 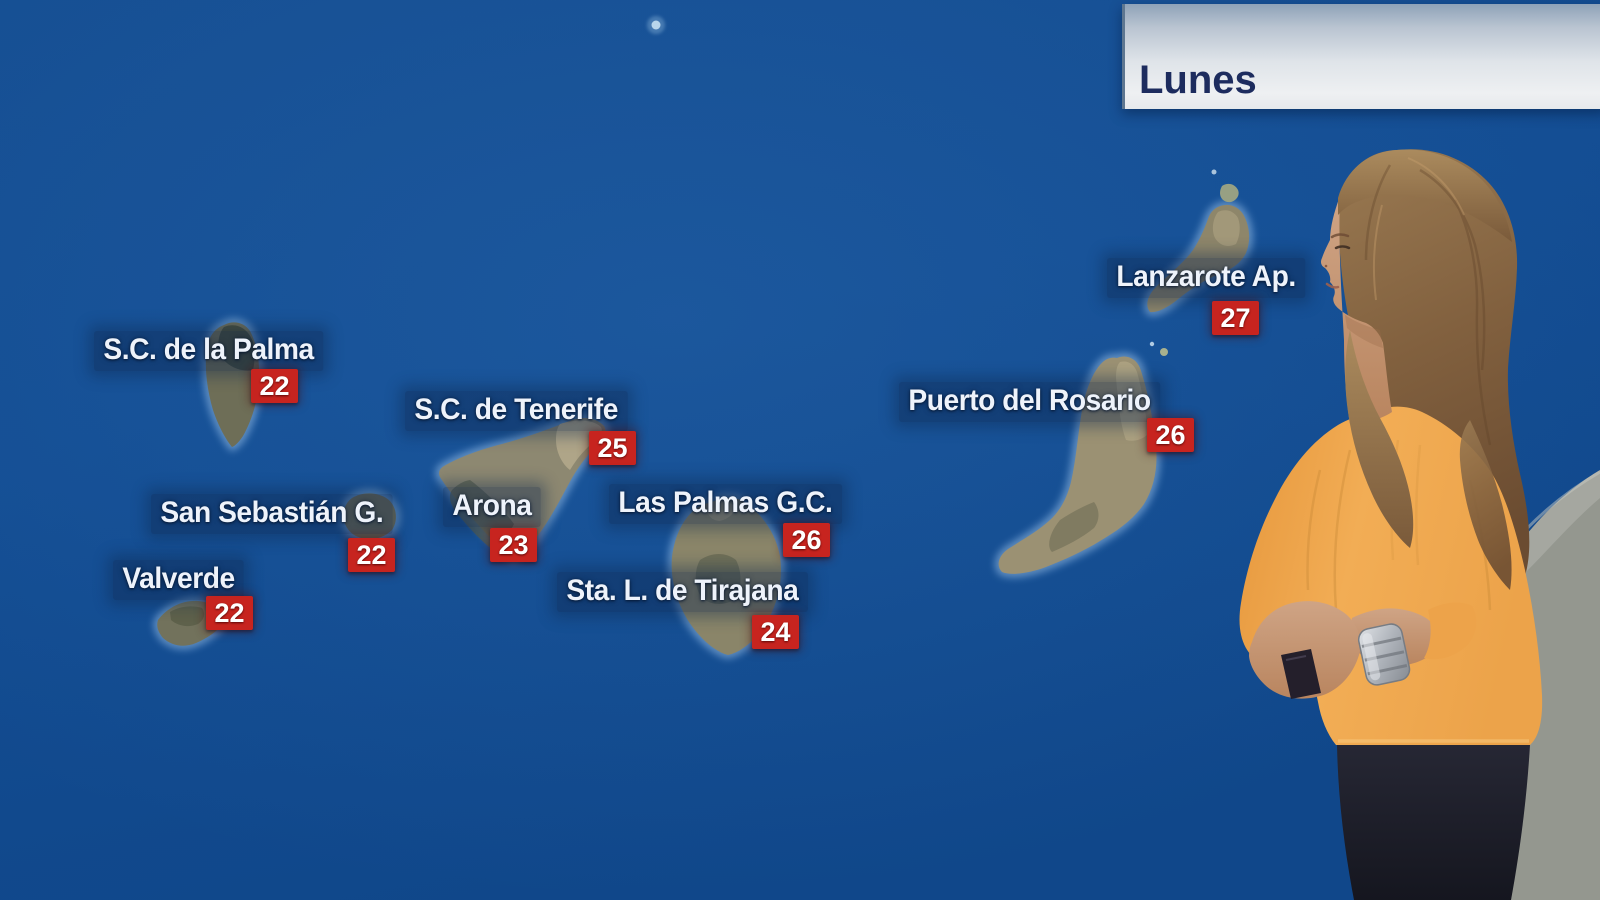 I want to click on islet-la-graciosa, so click(x=1229, y=193).